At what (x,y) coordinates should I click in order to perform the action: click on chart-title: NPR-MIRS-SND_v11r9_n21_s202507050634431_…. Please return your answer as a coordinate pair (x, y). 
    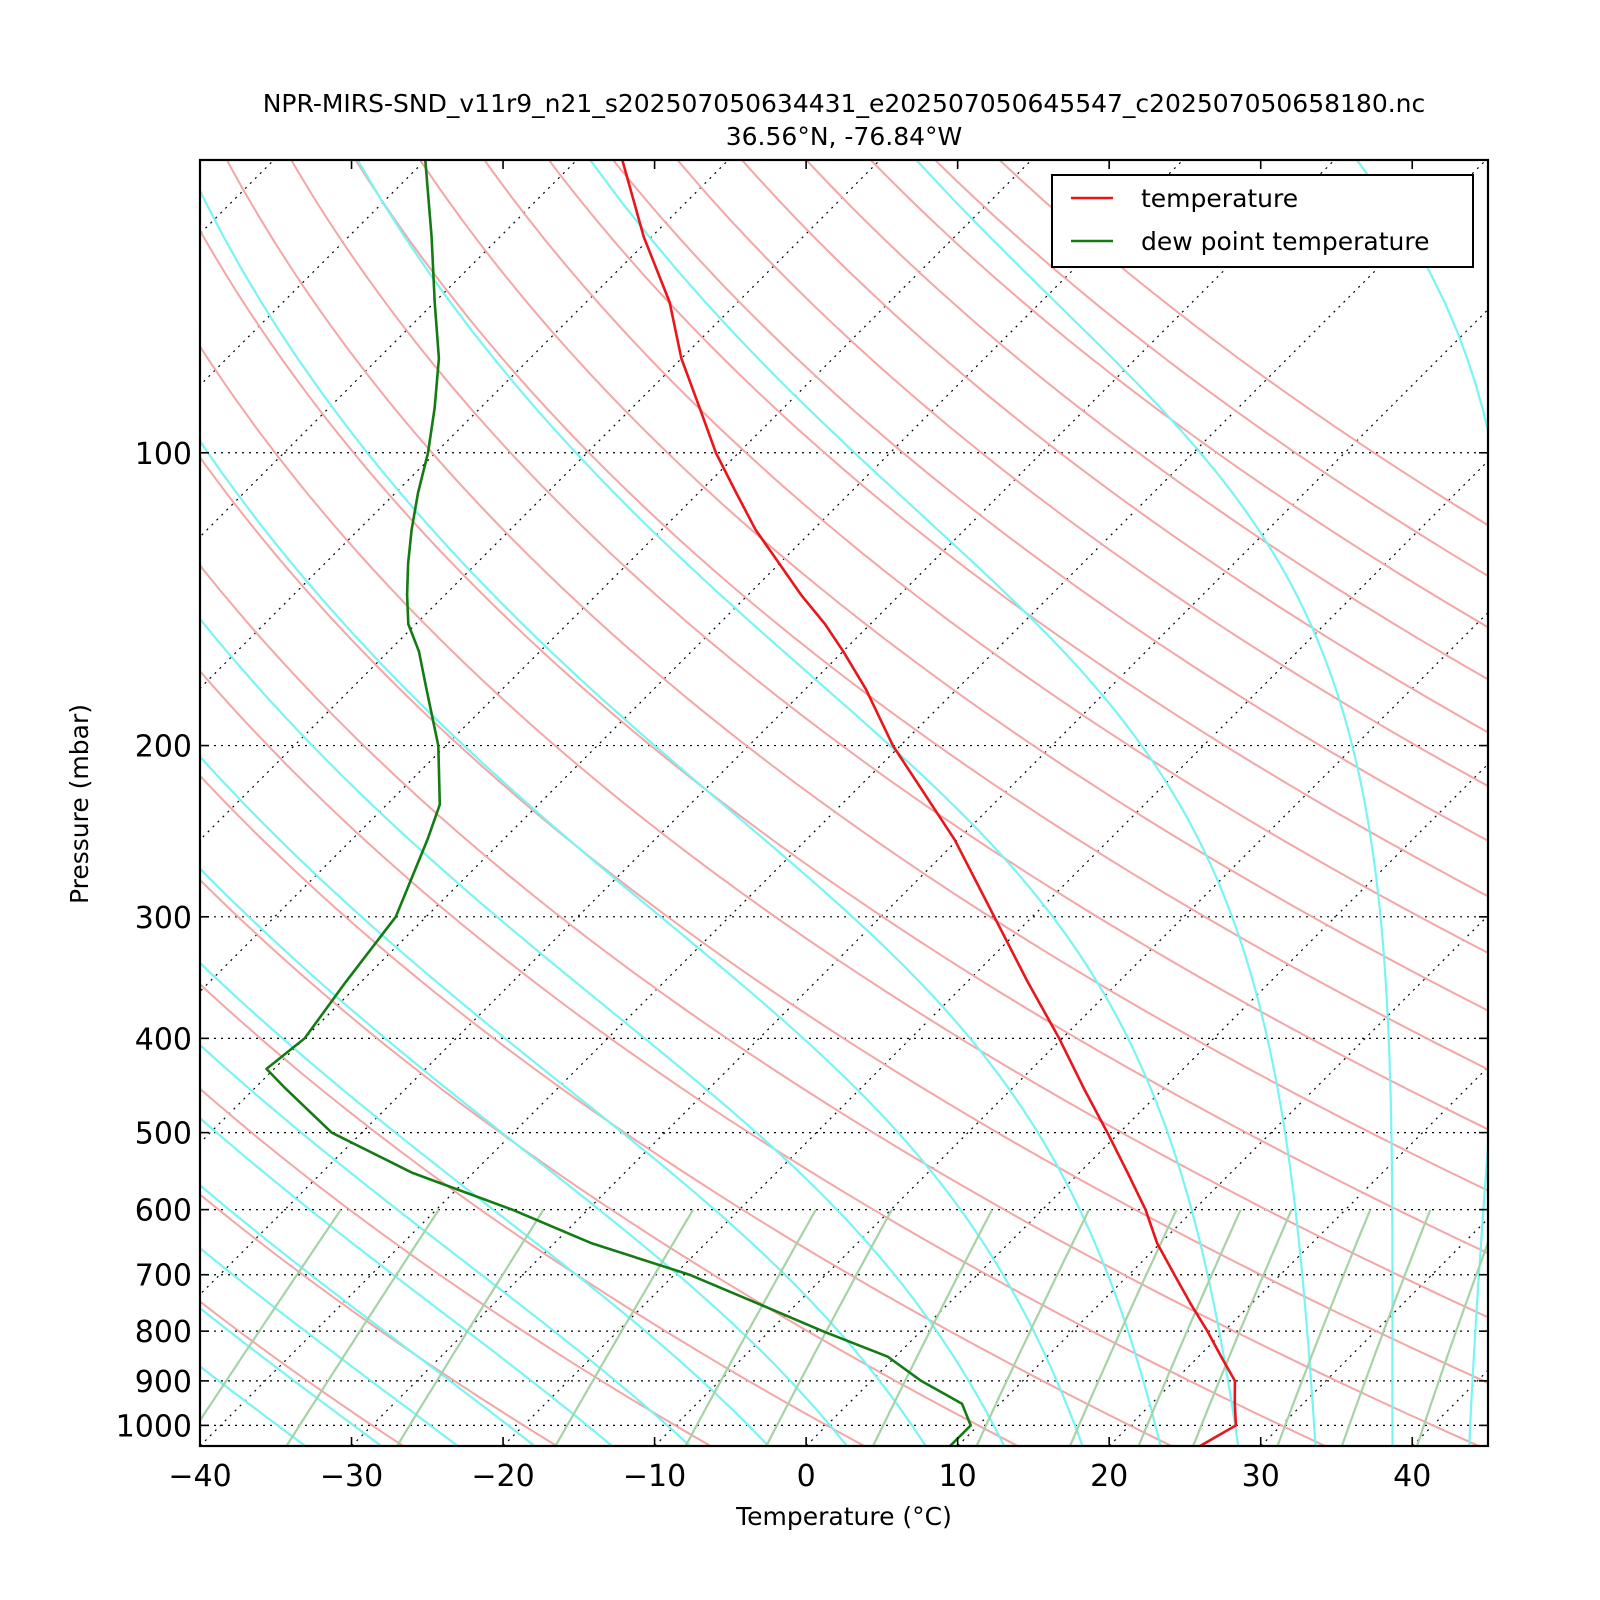
    Looking at the image, I should click on (844, 103).